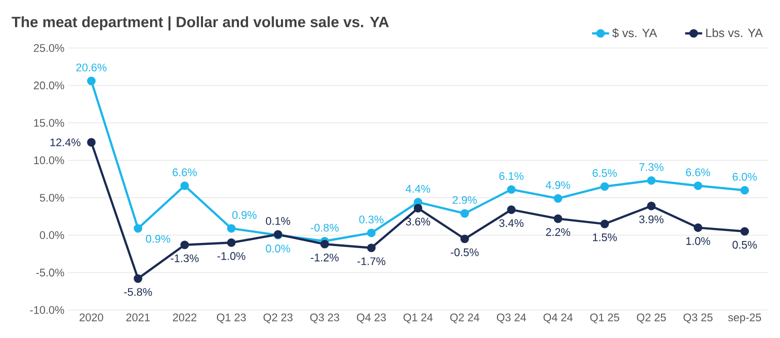 Image resolution: width=780 pixels, height=338 pixels. I want to click on x-tick-label: 2022, so click(184, 318).